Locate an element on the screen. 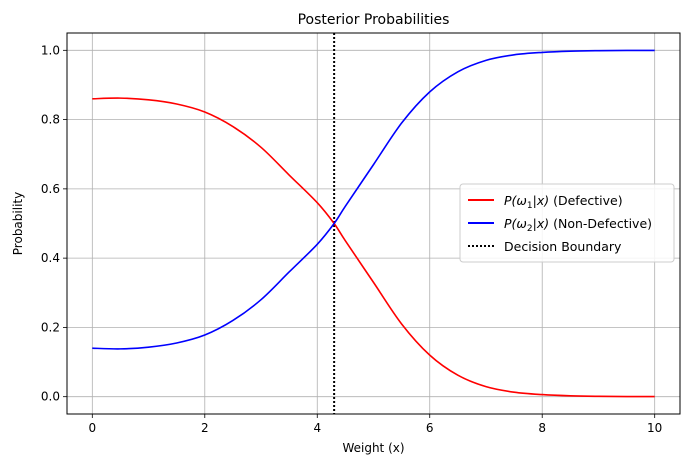  y-tick-label: 0.4 is located at coordinates (50, 258).